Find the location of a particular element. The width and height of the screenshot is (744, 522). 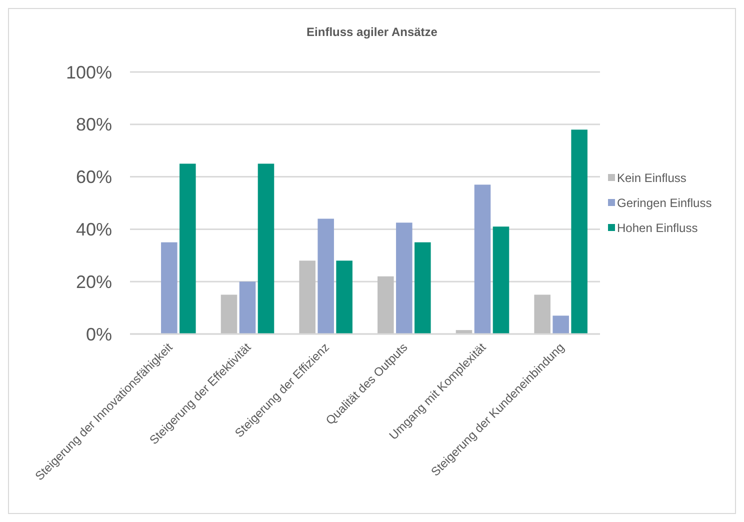

y-tick-label: 60% is located at coordinates (94, 177).